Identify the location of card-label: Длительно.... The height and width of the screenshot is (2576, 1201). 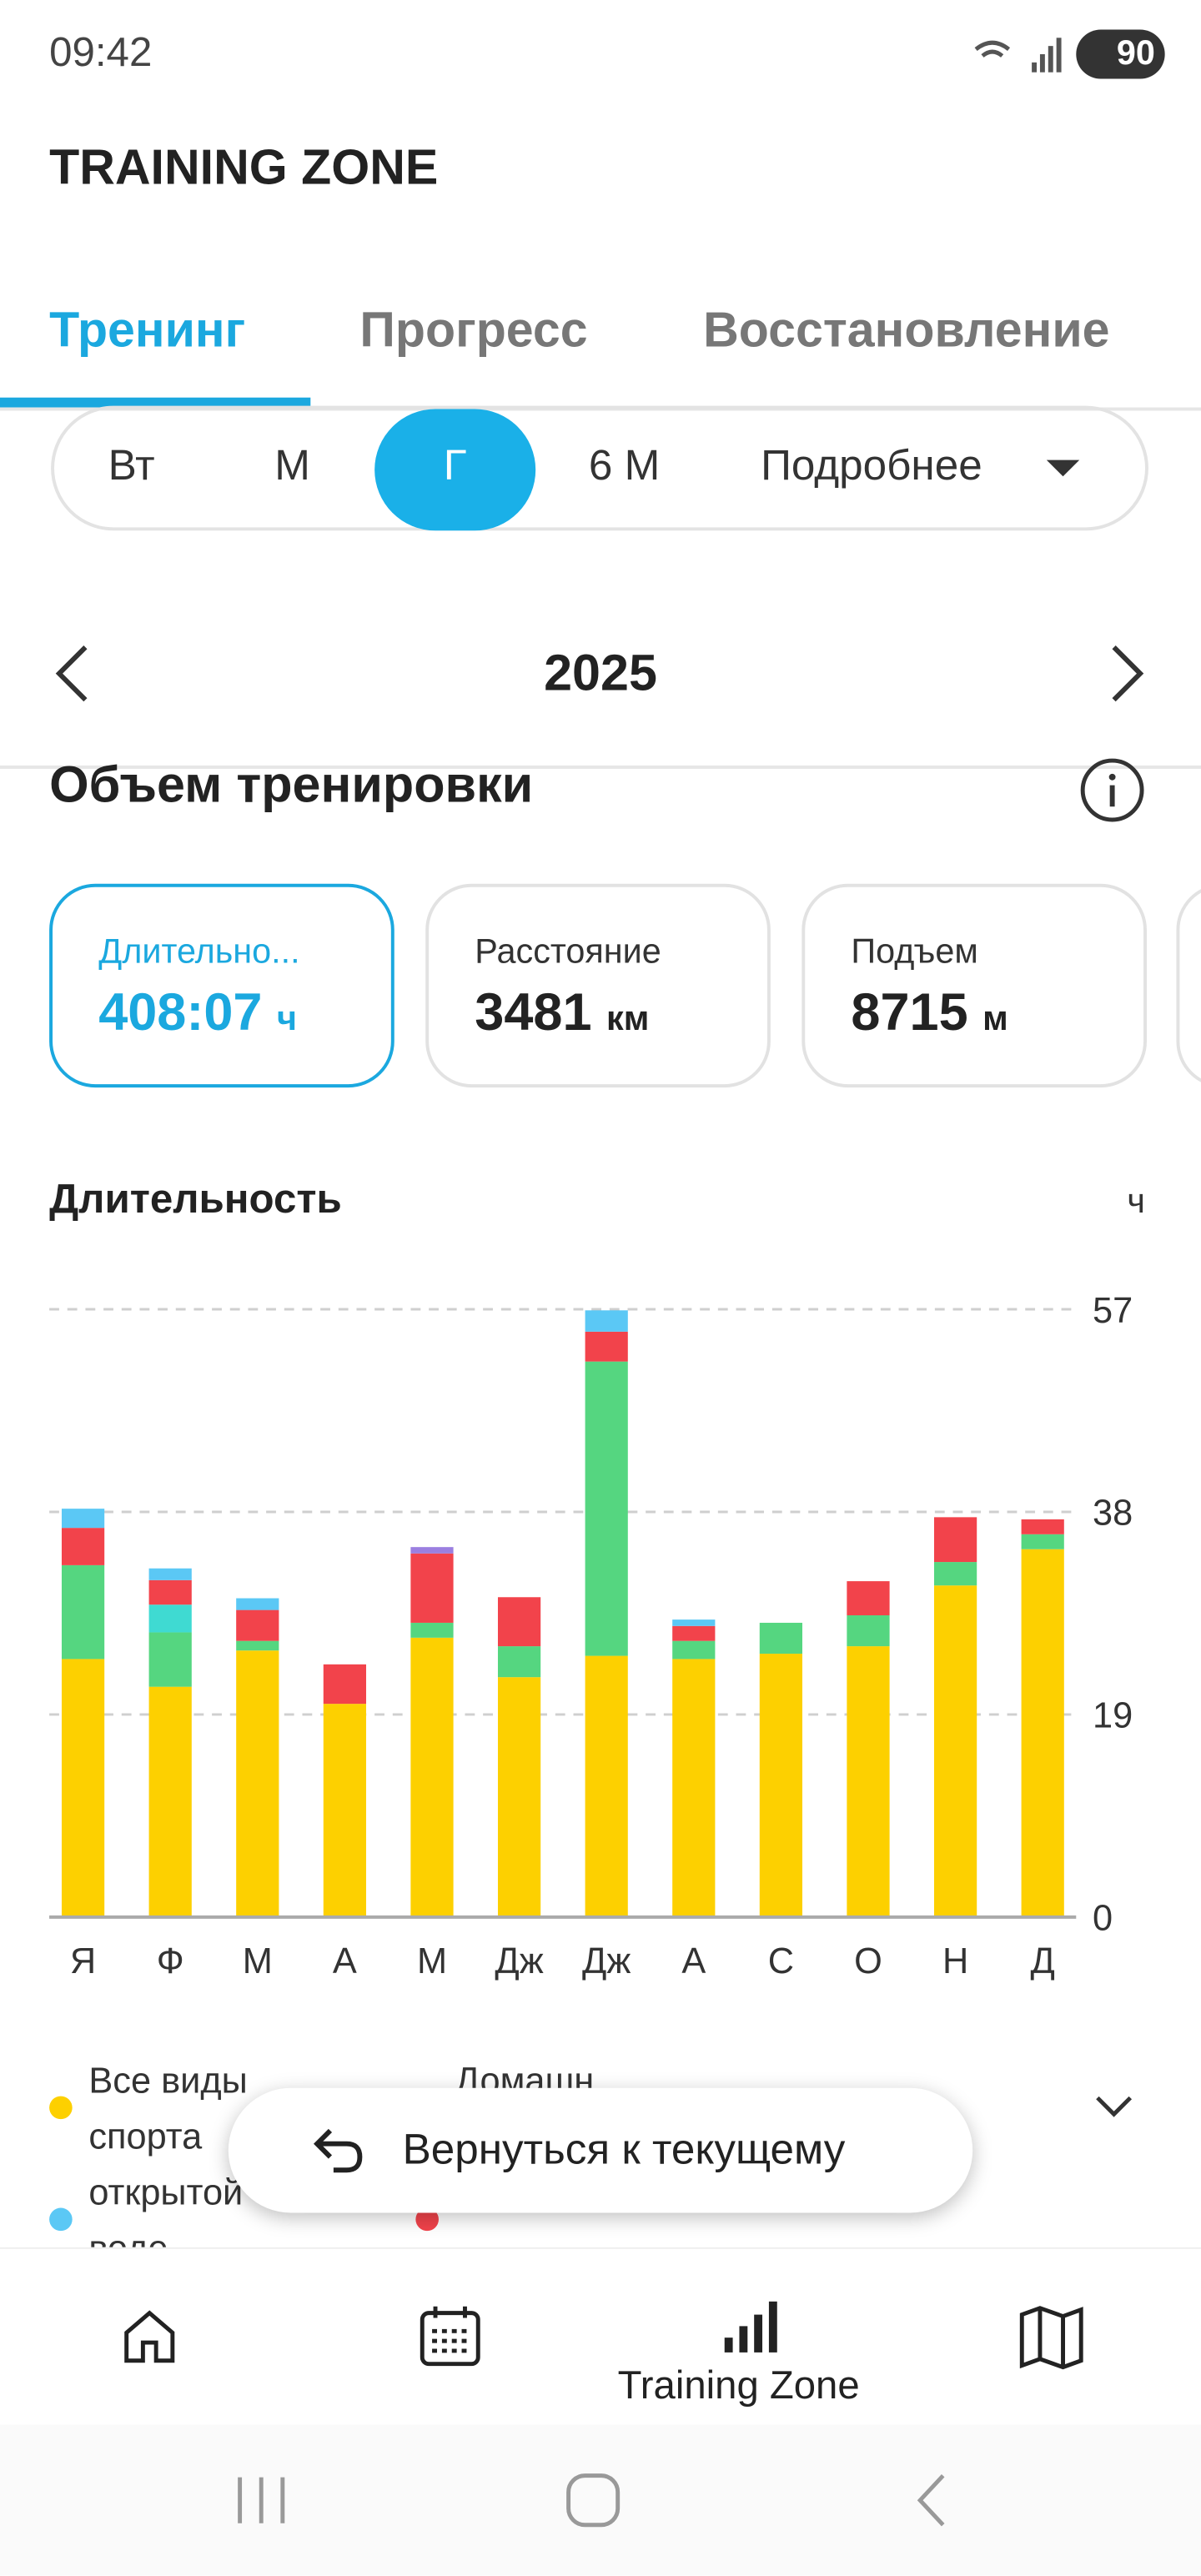
(199, 952).